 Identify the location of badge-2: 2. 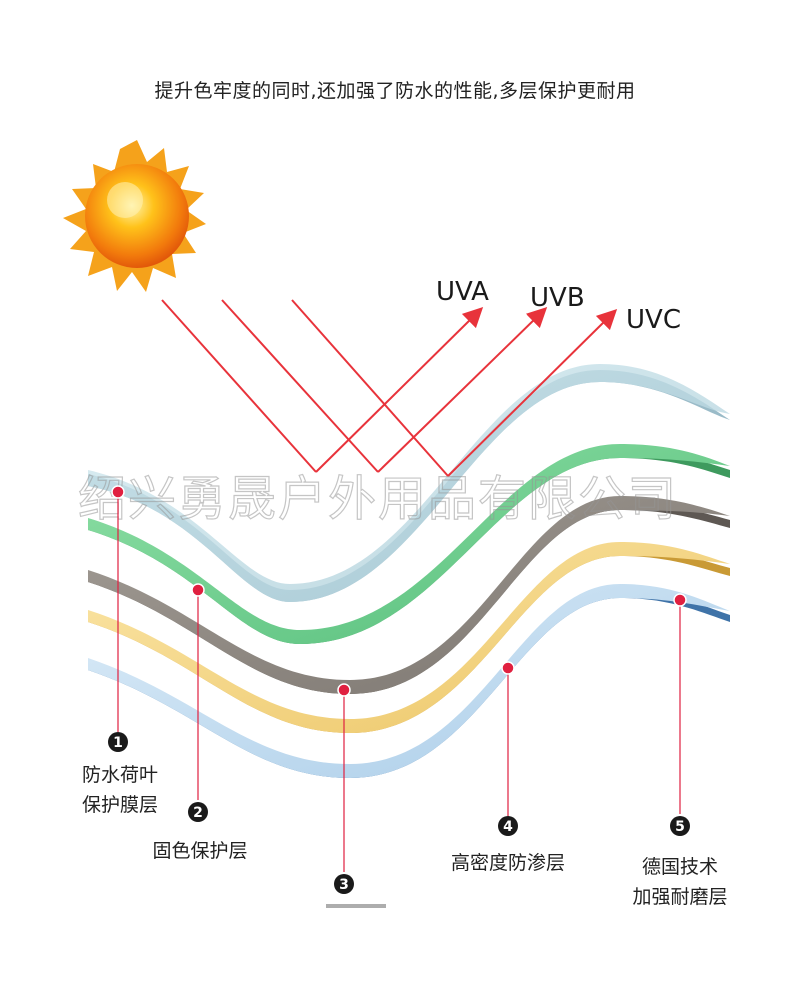
(198, 812).